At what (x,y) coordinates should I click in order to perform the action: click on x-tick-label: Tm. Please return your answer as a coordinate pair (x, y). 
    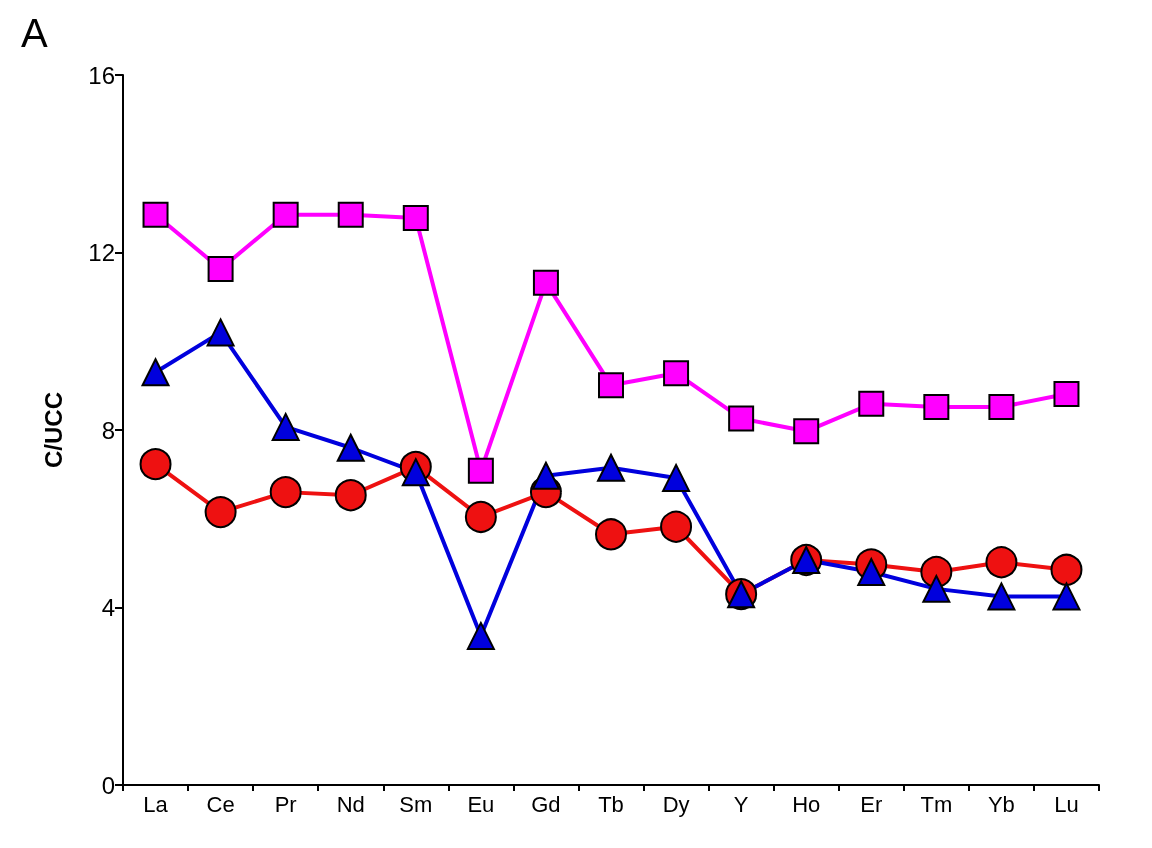
    Looking at the image, I should click on (936, 804).